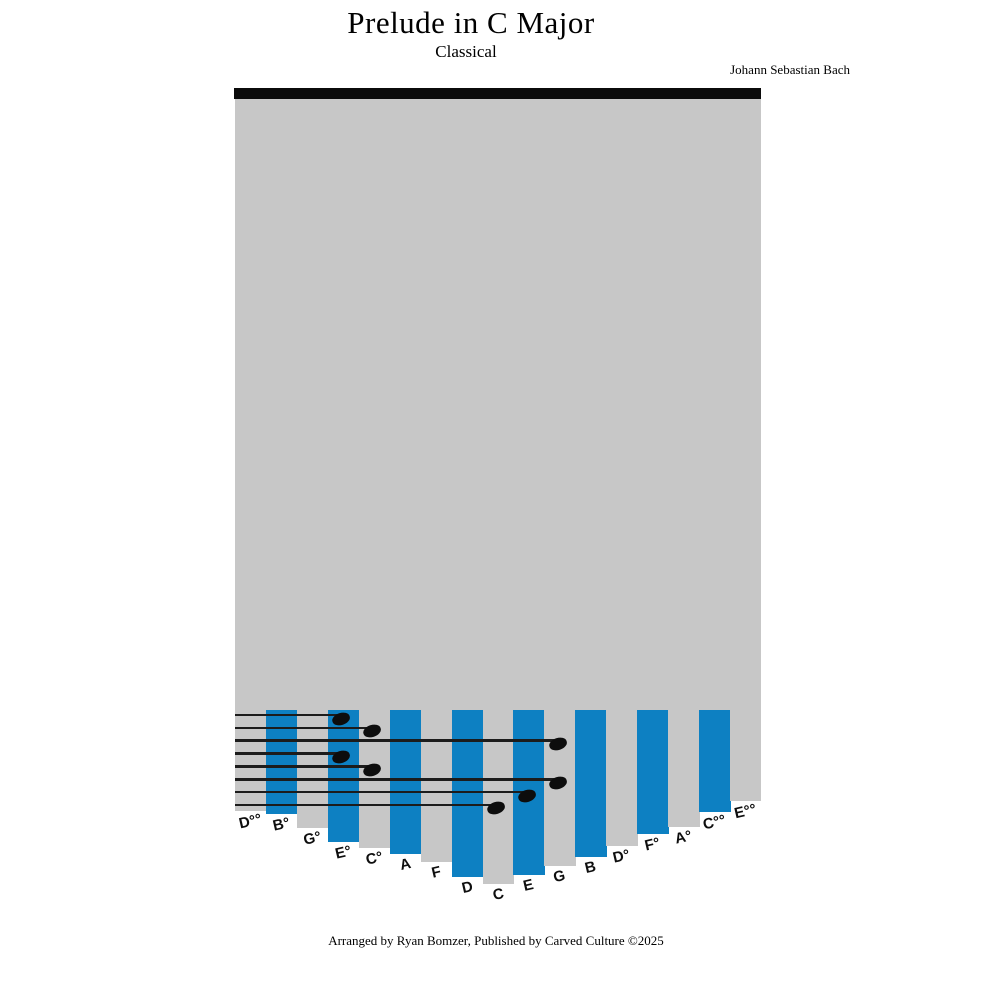 The image size is (1000, 1000). What do you see at coordinates (622, 778) in the screenshot?
I see `tine-D°` at bounding box center [622, 778].